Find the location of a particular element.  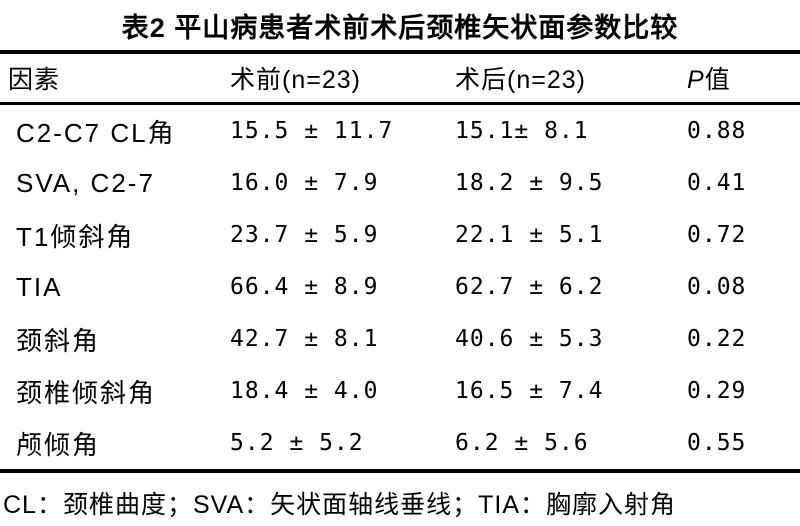

factor-cell: 颈斜角 is located at coordinates (58, 340).